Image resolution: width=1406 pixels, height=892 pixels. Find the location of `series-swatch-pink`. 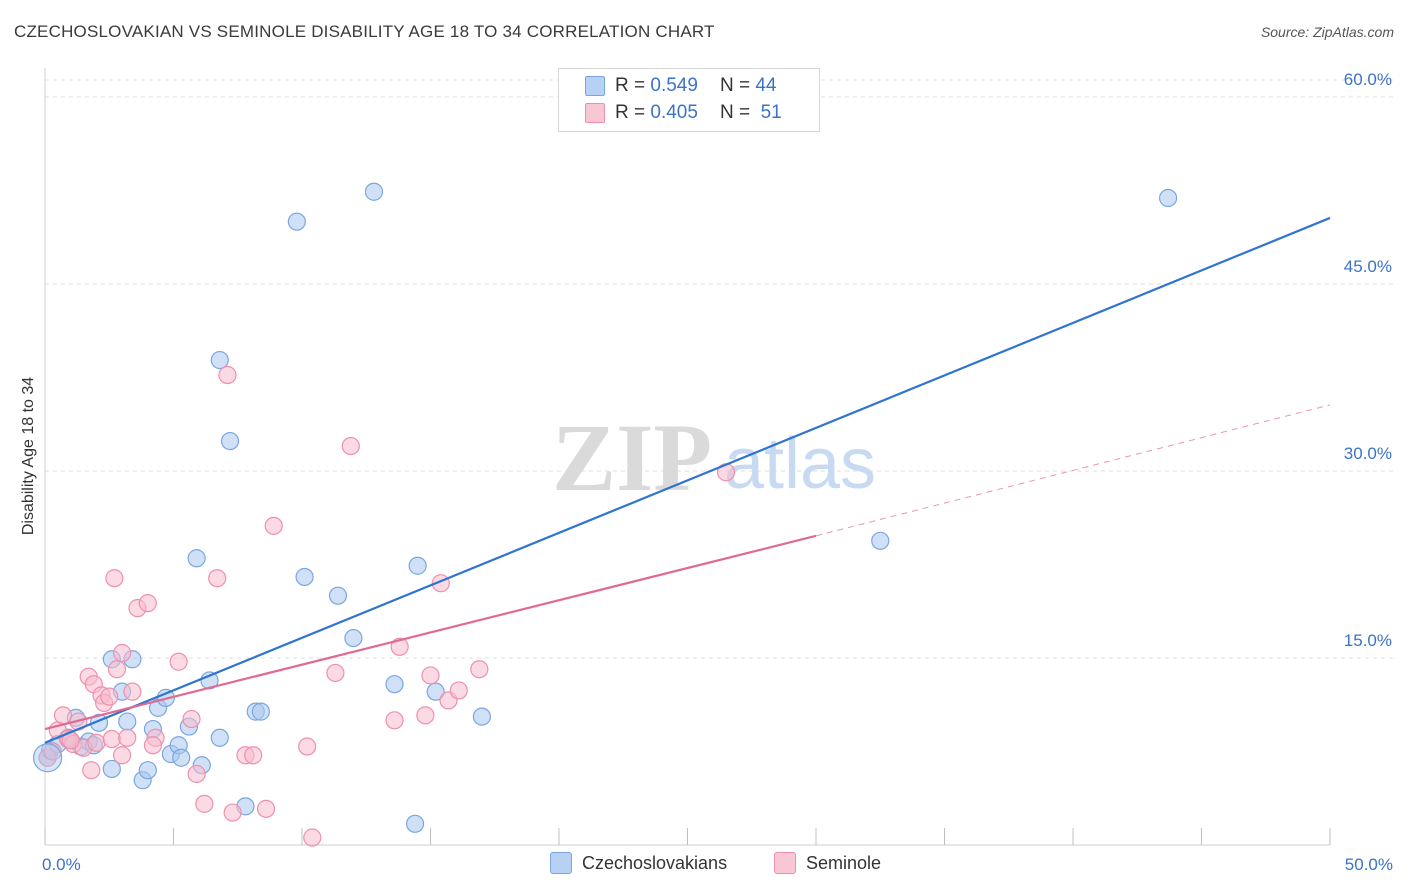

series-swatch-pink is located at coordinates (785, 863).